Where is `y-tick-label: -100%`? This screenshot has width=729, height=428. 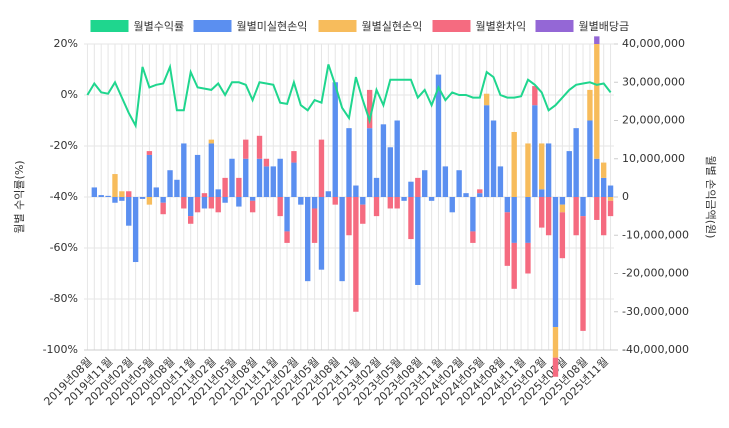 y-tick-label: -100% is located at coordinates (60, 349).